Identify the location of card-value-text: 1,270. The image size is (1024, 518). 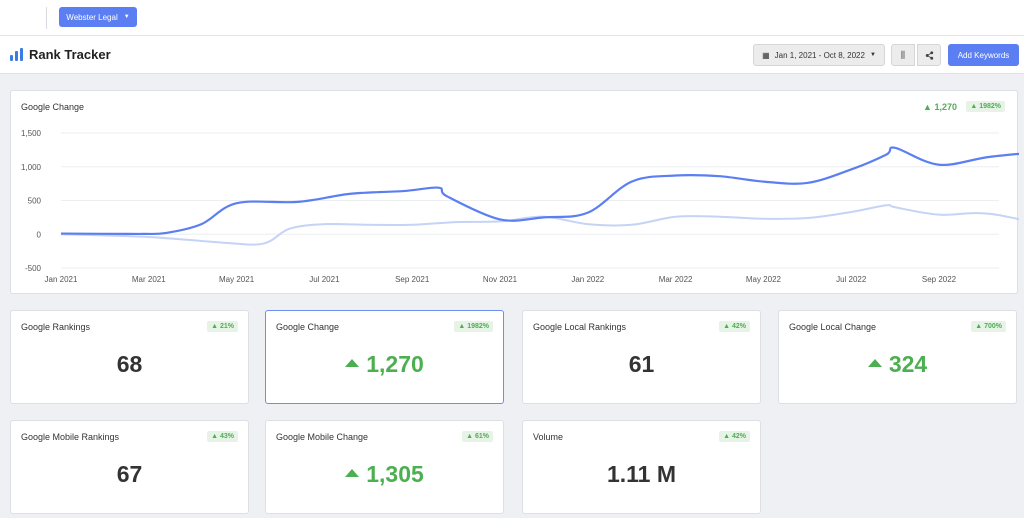
(395, 364).